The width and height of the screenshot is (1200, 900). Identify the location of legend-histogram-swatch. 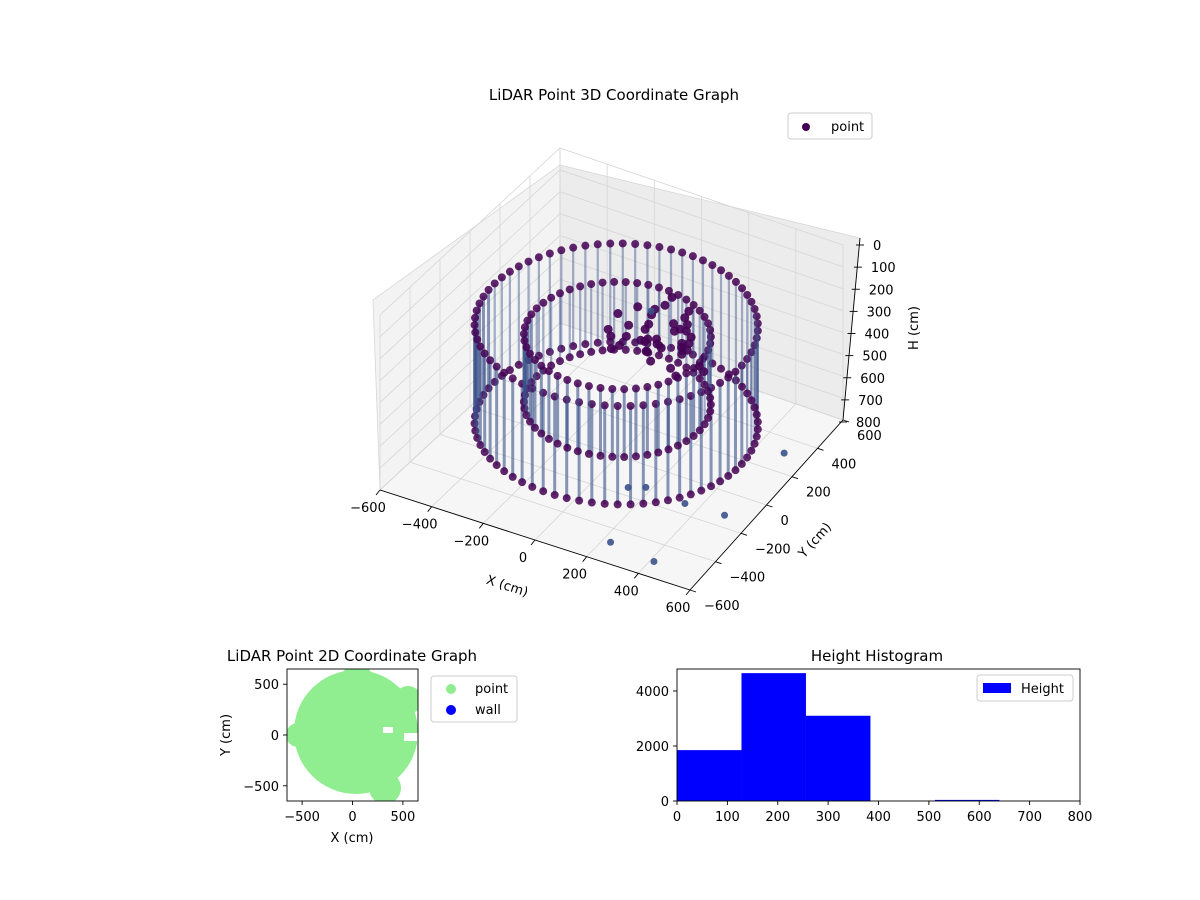
(997, 688).